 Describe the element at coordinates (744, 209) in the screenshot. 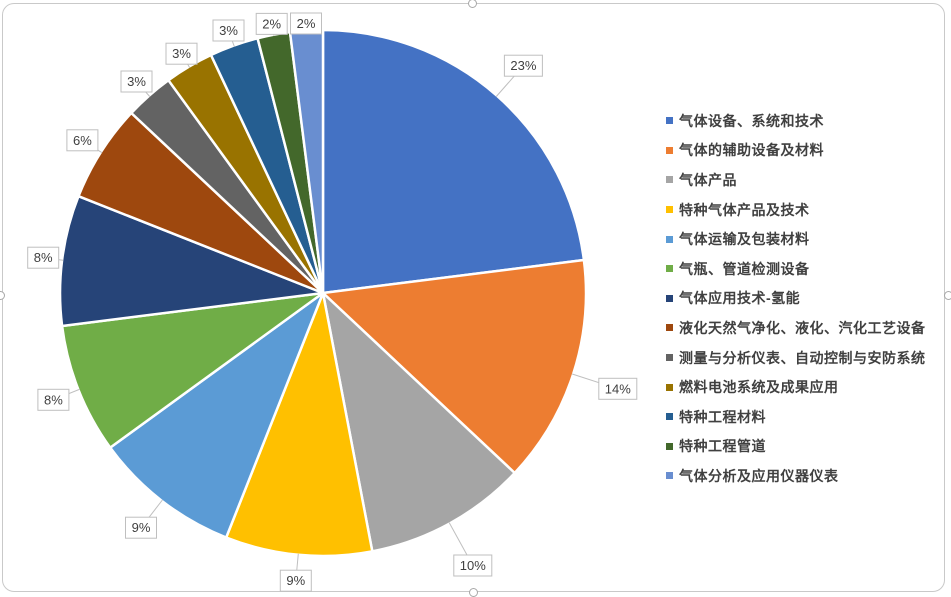

I see `legend-item-label: 特种气体产品及技术` at that location.